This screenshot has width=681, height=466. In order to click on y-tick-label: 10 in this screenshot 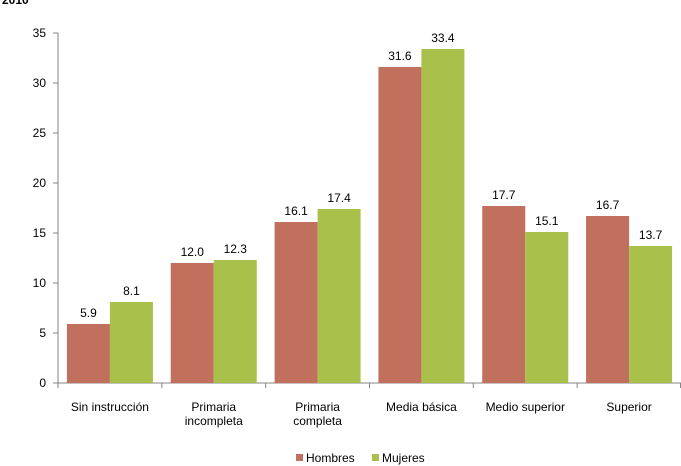, I will do `click(40, 283)`.